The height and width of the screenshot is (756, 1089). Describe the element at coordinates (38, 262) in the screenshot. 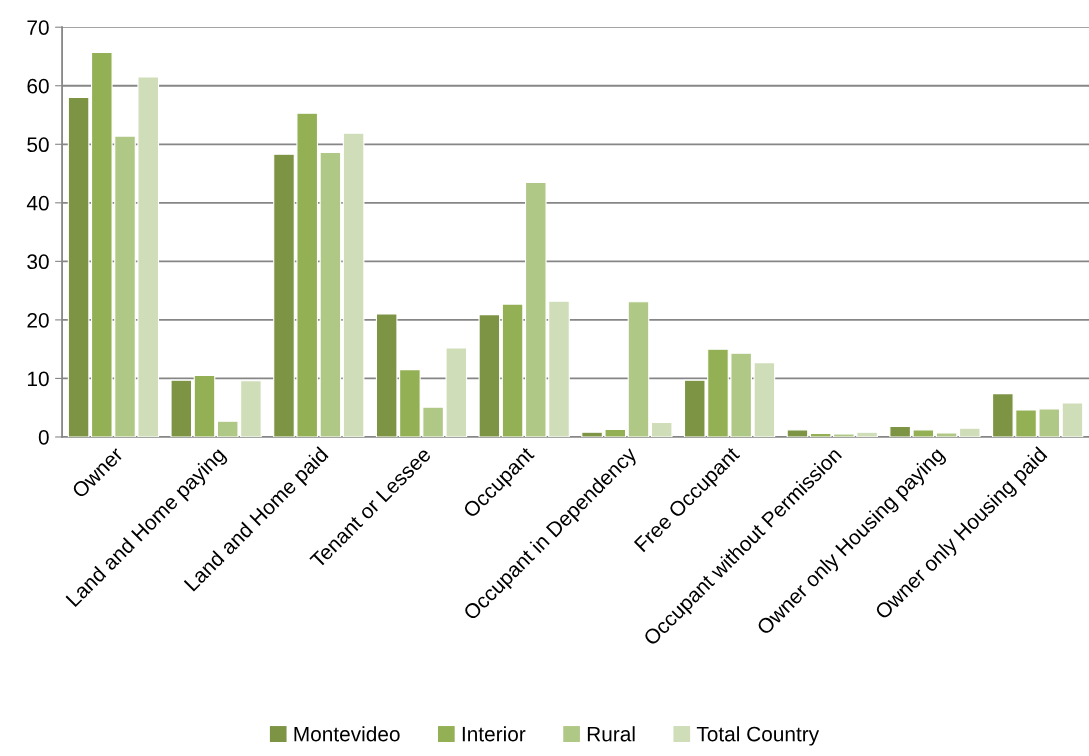

I see `y-tick-label: 30` at that location.